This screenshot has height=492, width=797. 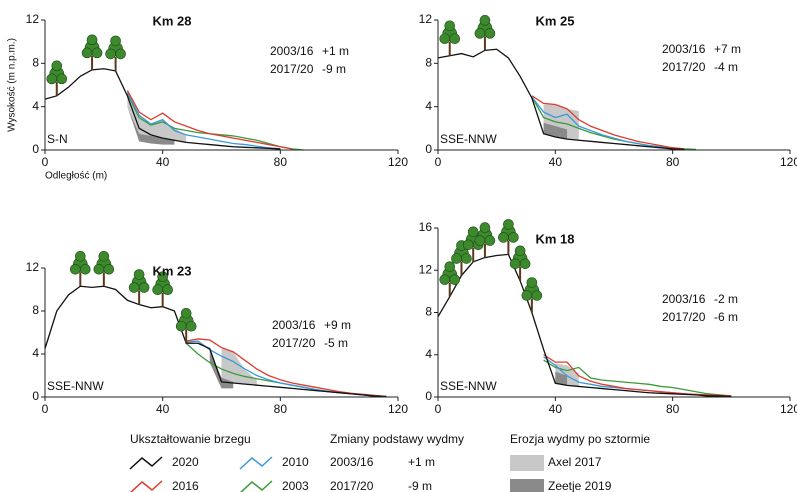 I want to click on legend-label: 2003, so click(x=295, y=485).